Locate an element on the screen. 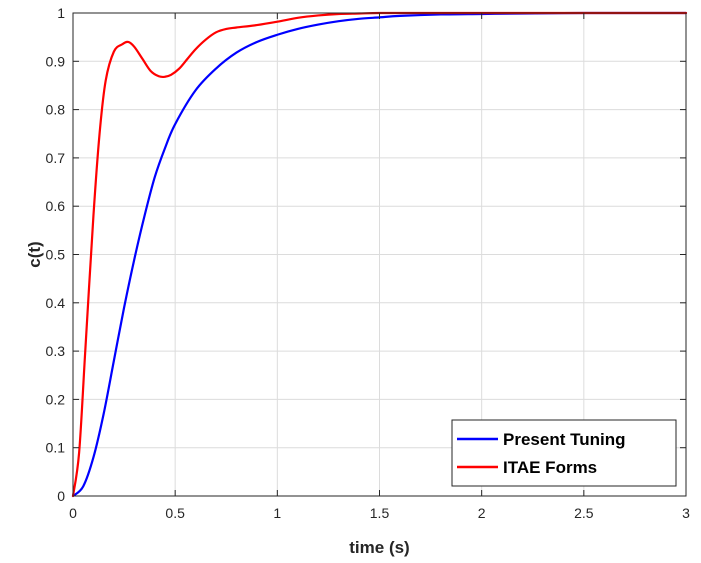 The image size is (701, 563). legend: Present Tuning ITAE Forms is located at coordinates (564, 453).